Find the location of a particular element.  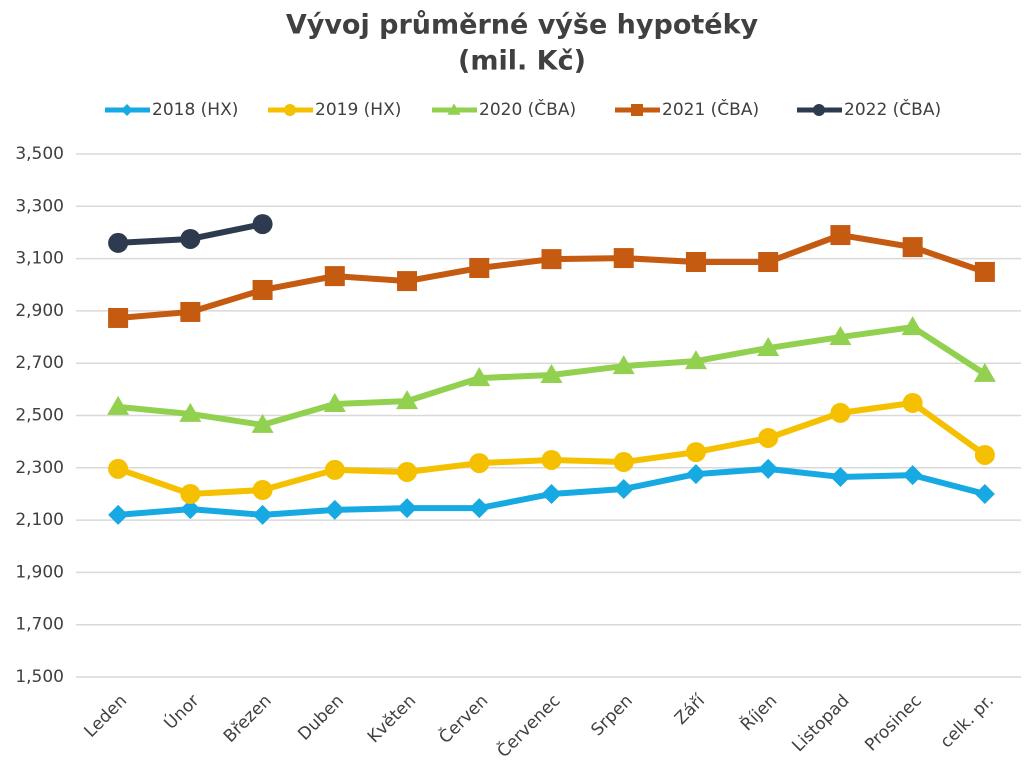

x-tick-label: celk. pr. is located at coordinates (967, 721).